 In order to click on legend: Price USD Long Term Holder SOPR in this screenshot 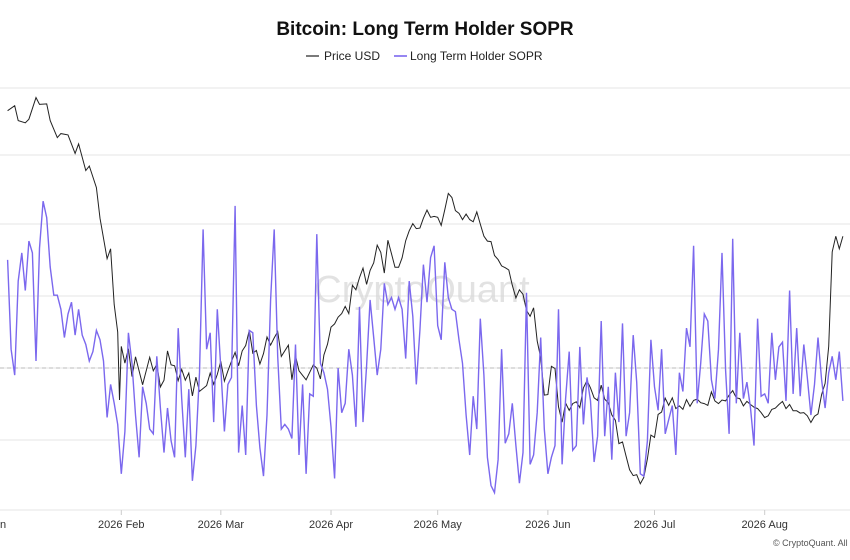, I will do `click(424, 56)`.